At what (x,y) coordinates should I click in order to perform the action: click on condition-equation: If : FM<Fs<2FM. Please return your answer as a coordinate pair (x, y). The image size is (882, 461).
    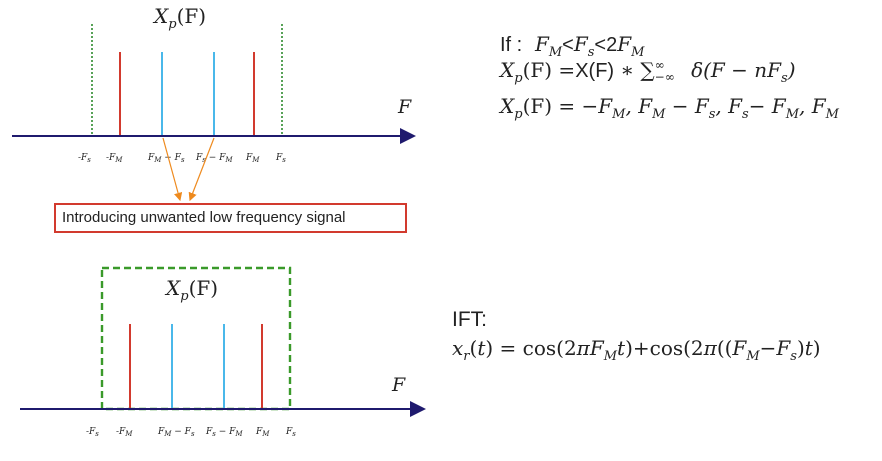
    Looking at the image, I should click on (572, 46).